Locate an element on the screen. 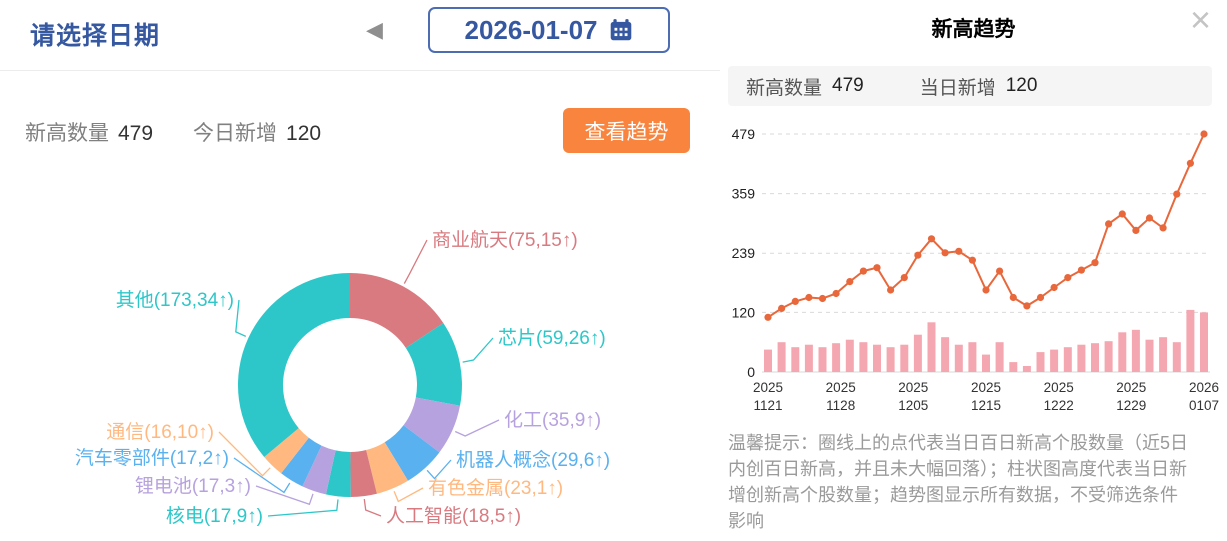 The image size is (1227, 541). prev-date-arrow-icon: ◀ is located at coordinates (374, 29).